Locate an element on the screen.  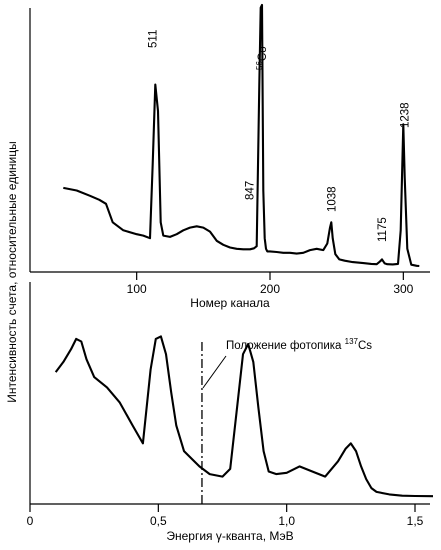
bottom-x-tick-label: 0,5 is located at coordinates (158, 521).